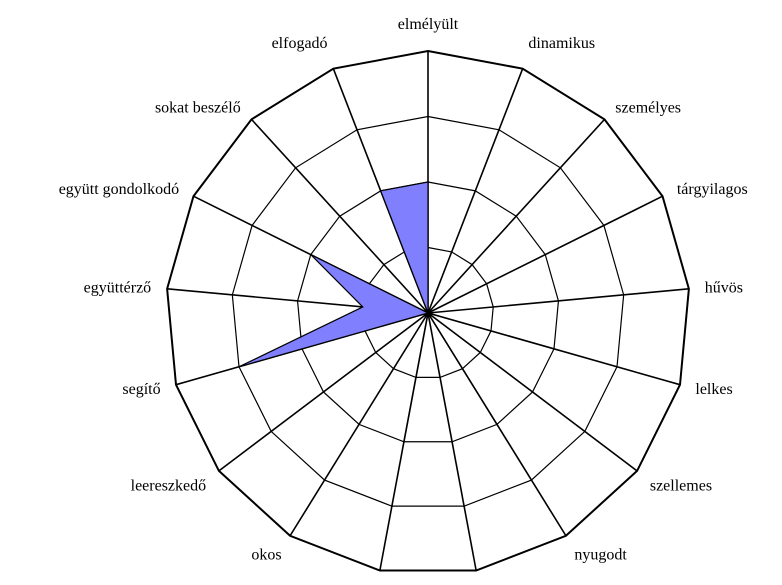 The image size is (782, 585). What do you see at coordinates (119, 189) in the screenshot?
I see `axis-label-14: együtt gondolkodó` at bounding box center [119, 189].